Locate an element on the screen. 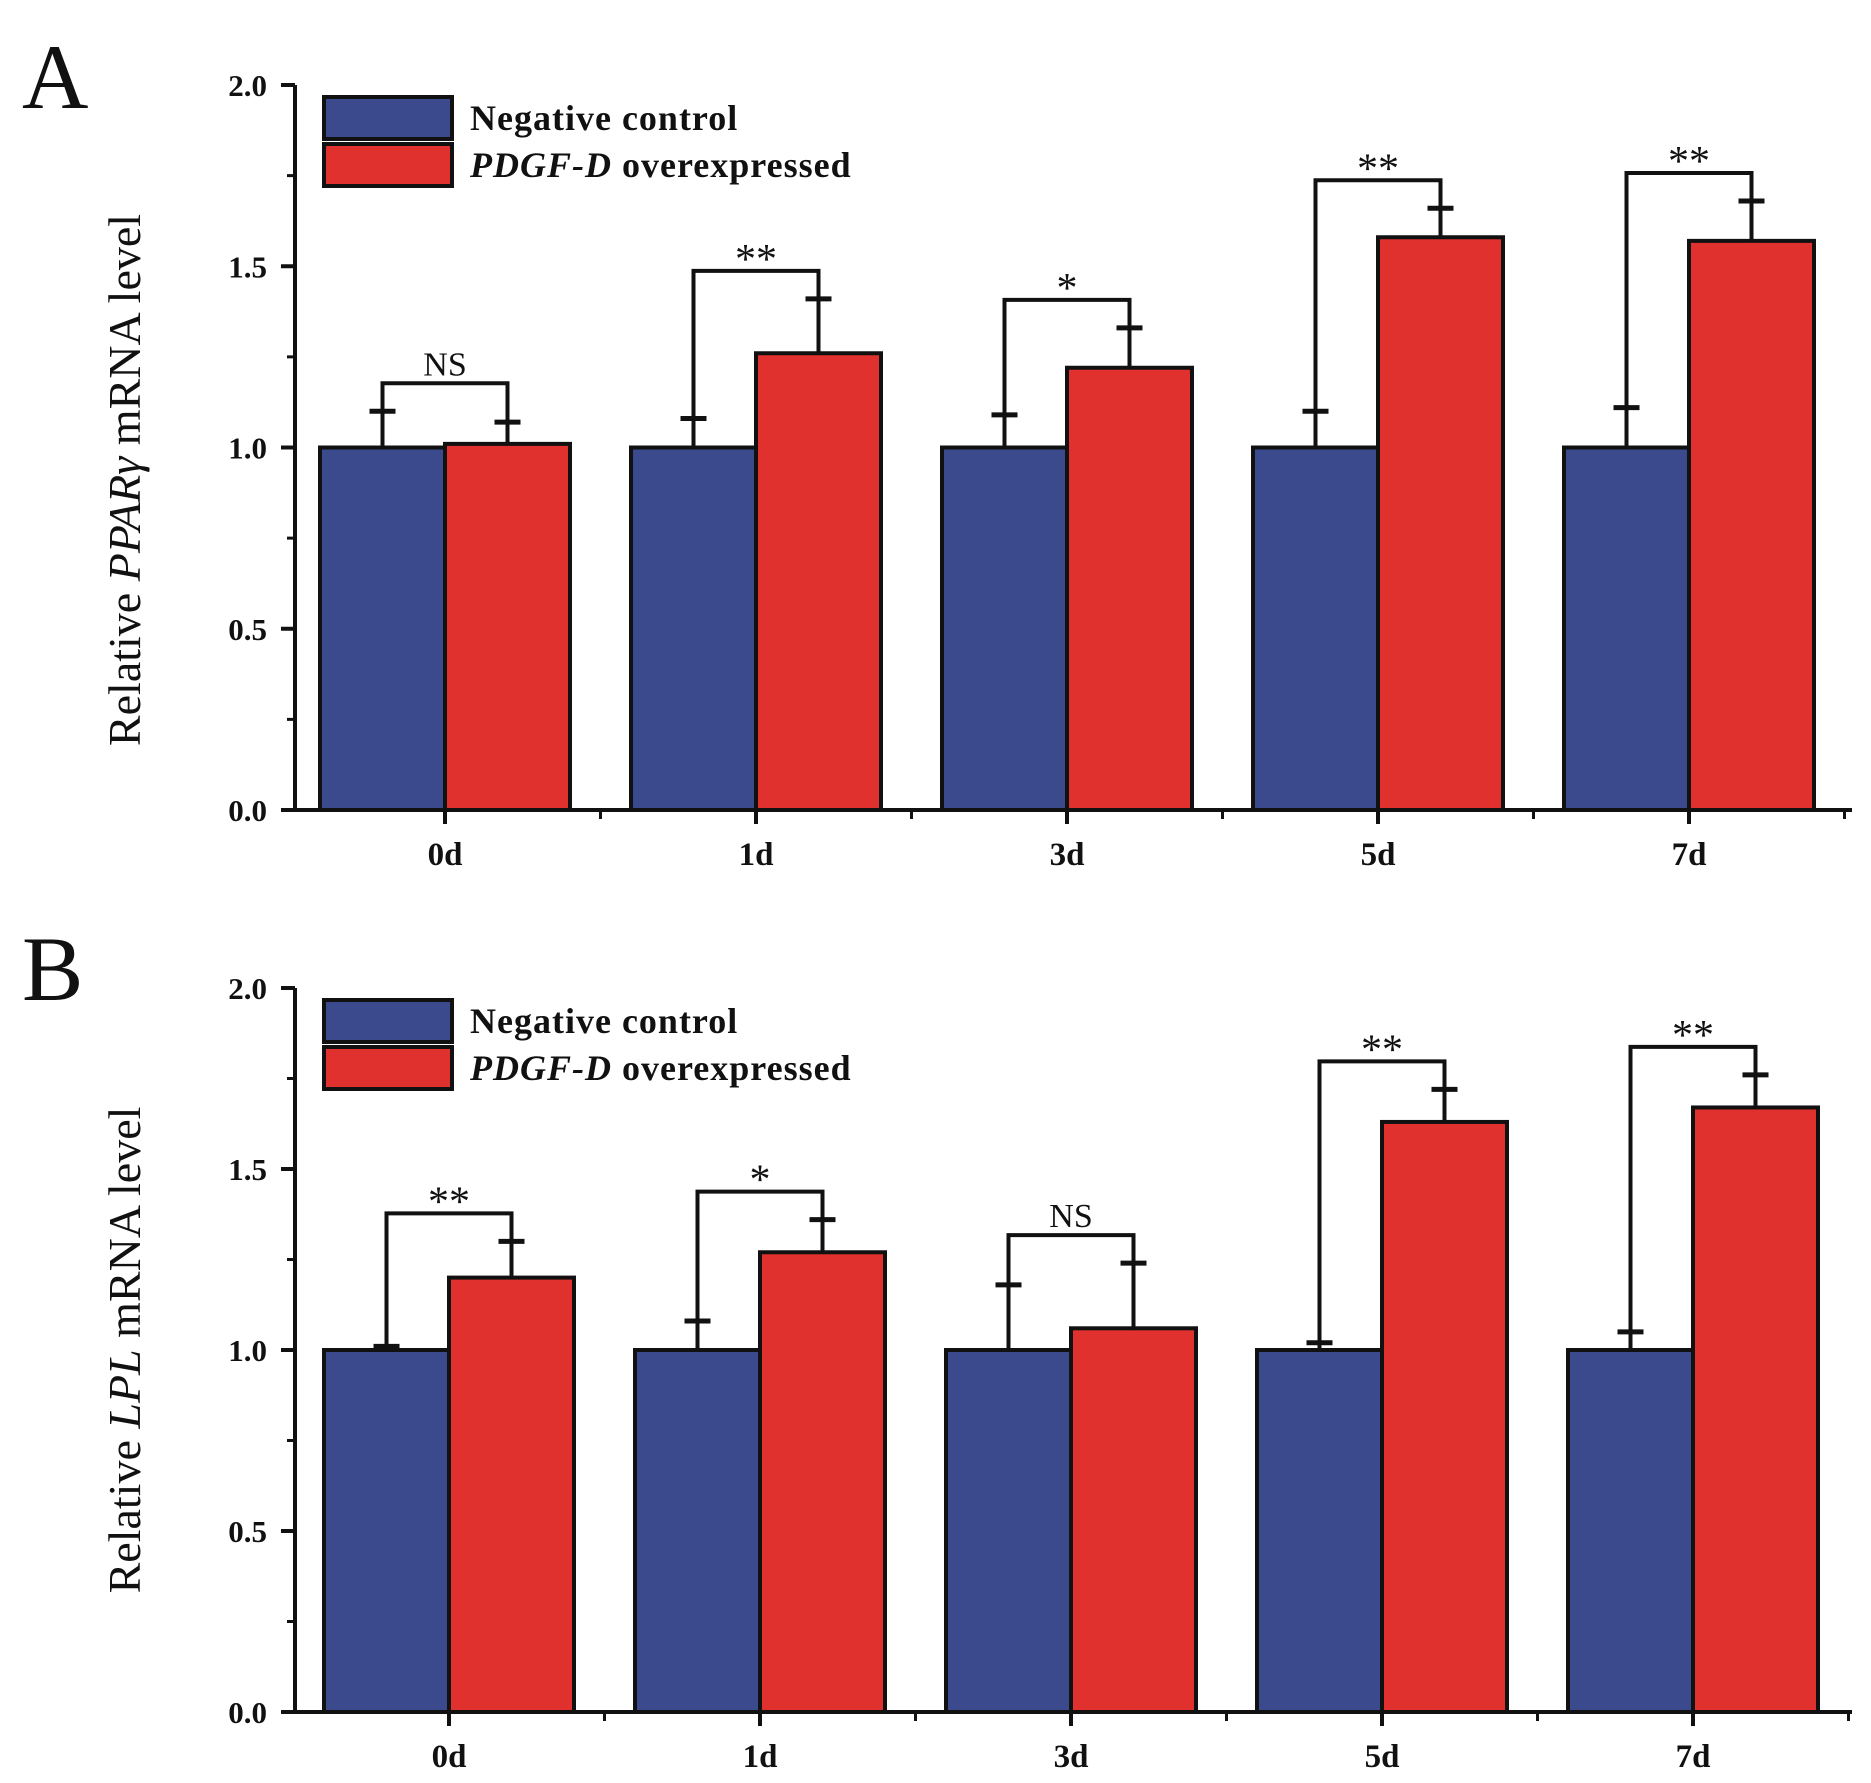 This screenshot has height=1783, width=1871. panel-letter-a: A is located at coordinates (55, 77).